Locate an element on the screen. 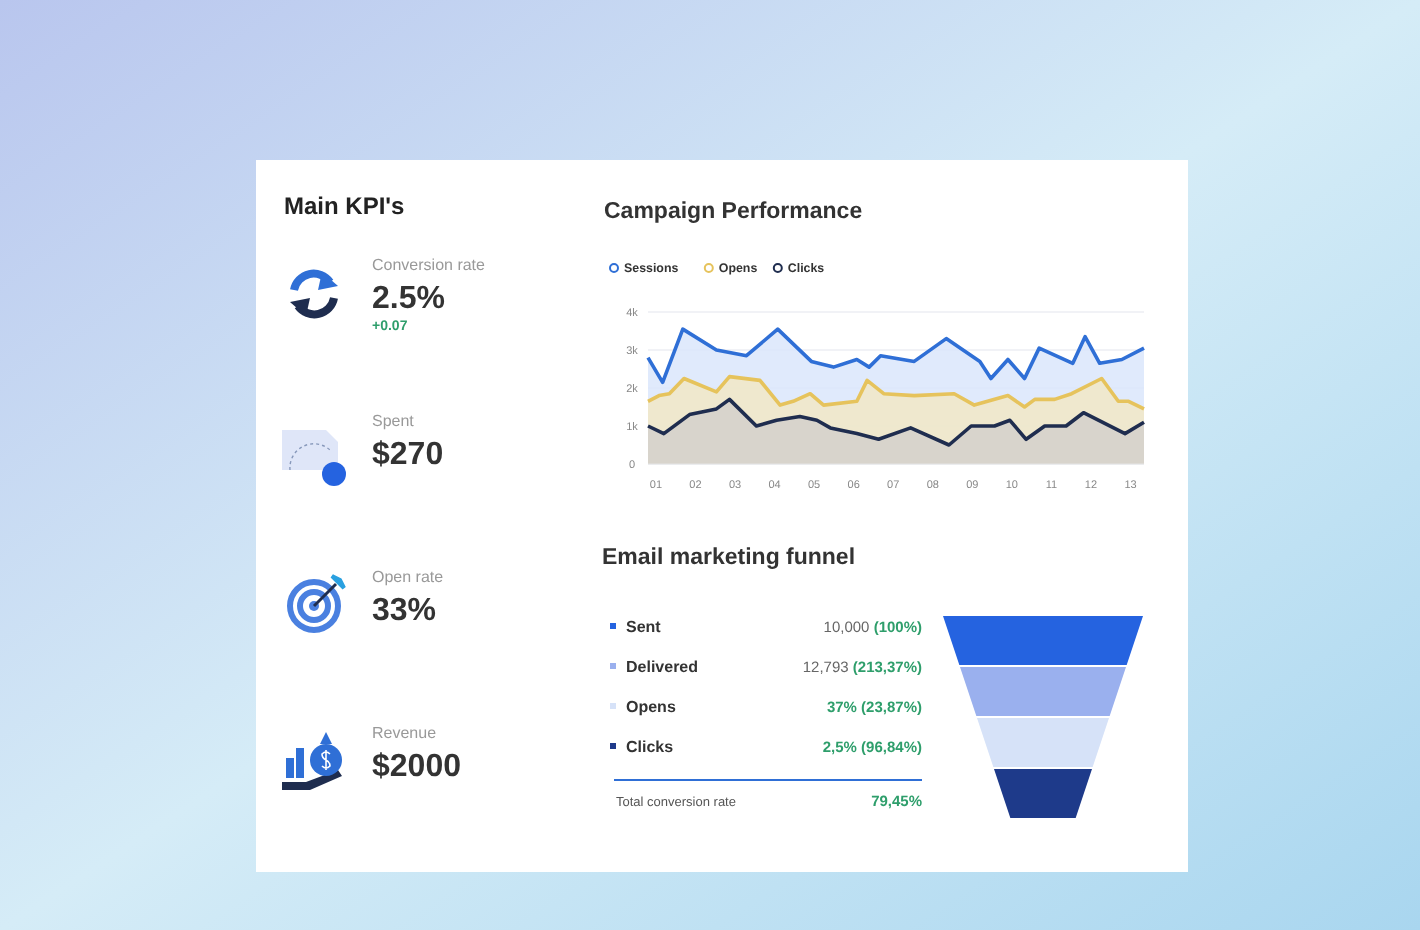 This screenshot has width=1420, height=930. text: Email marketing funnel is located at coordinates (729, 558).